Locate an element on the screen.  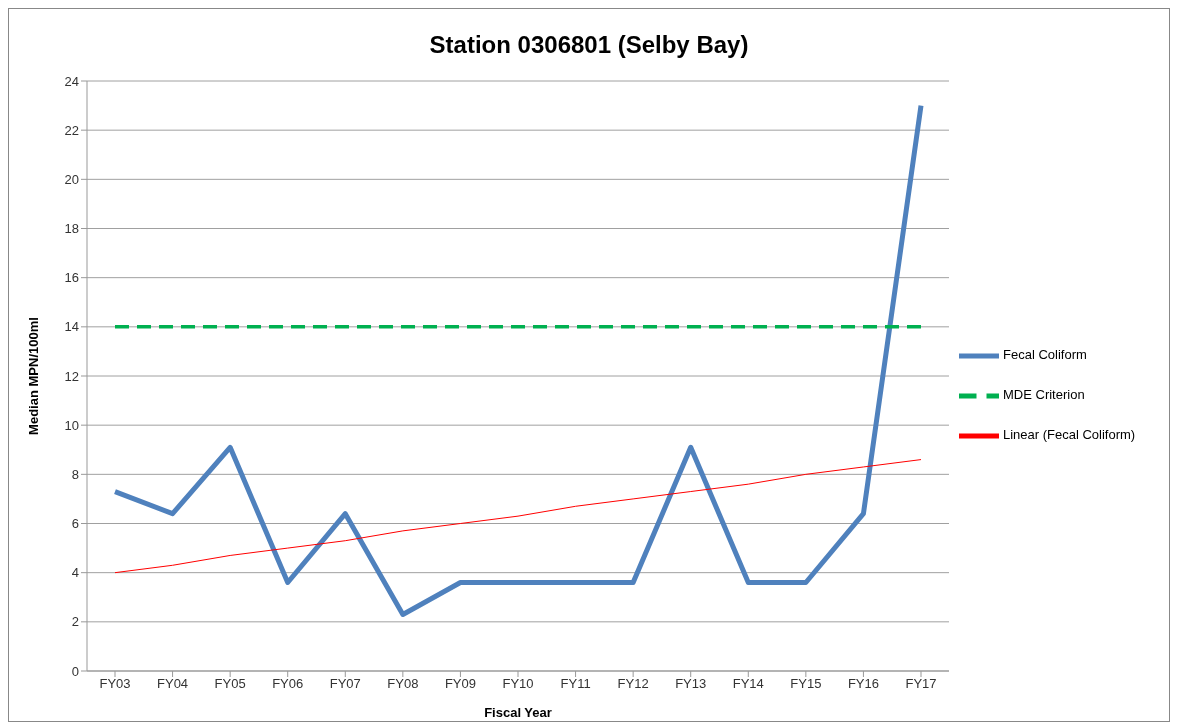
x-tick-label: FY09 is located at coordinates (460, 684).